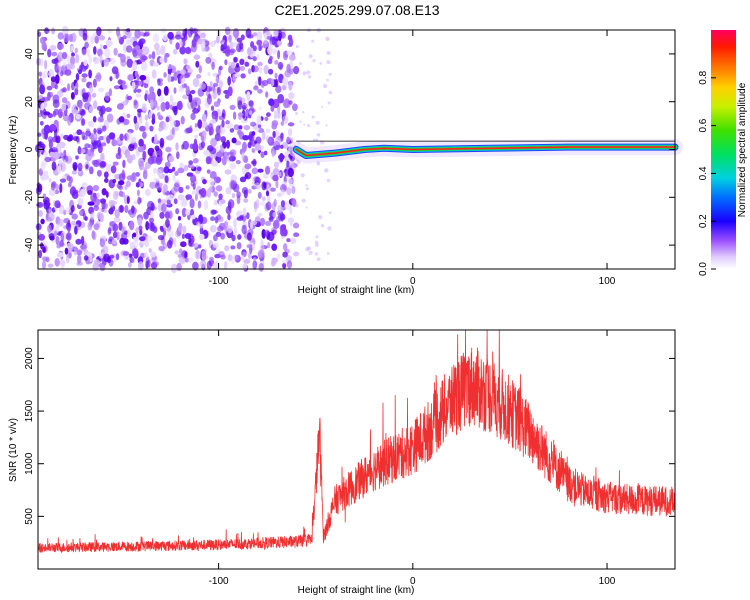  What do you see at coordinates (219, 281) in the screenshot?
I see `x-tick-label: -100` at bounding box center [219, 281].